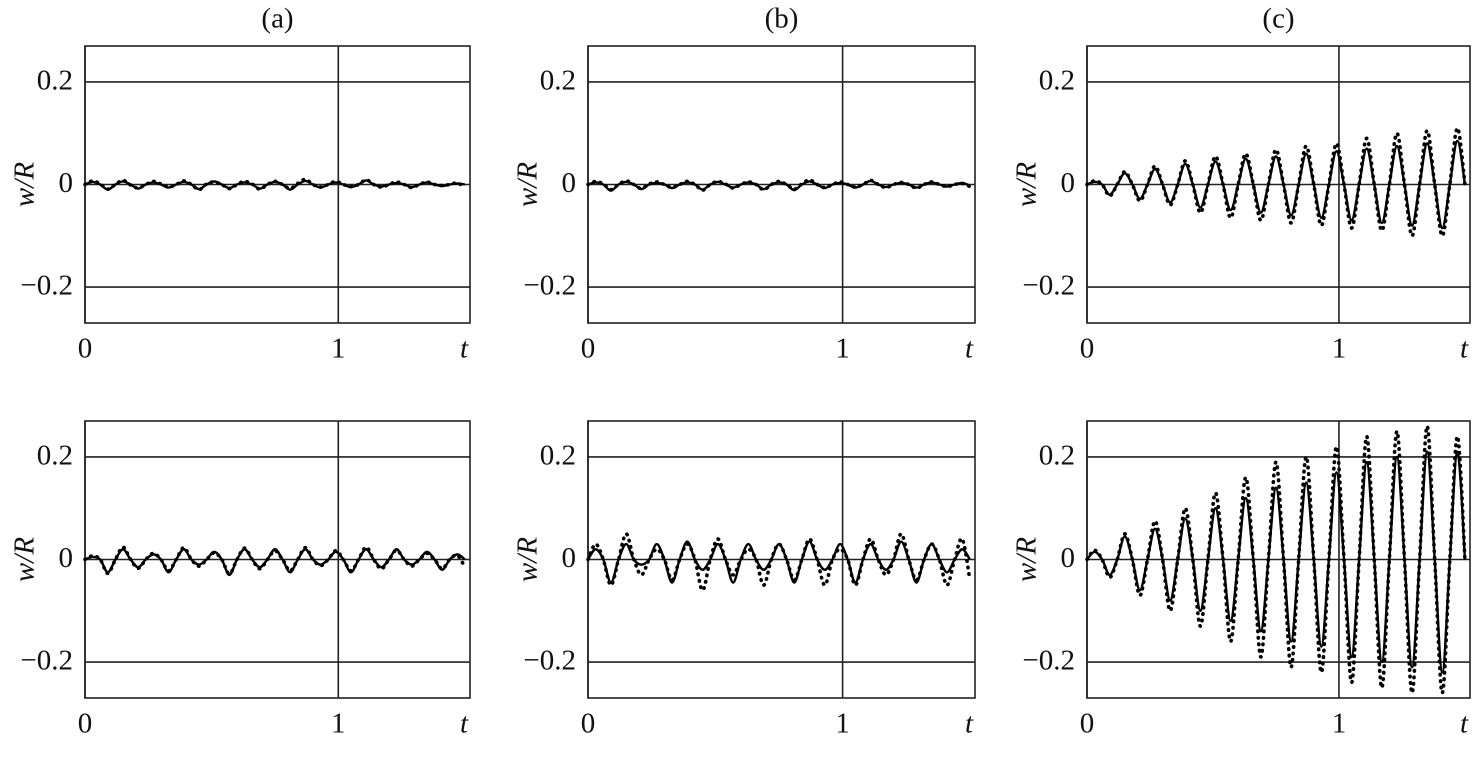 The image size is (1474, 758). Describe the element at coordinates (782, 19) in the screenshot. I see `panel-title: (b)` at that location.